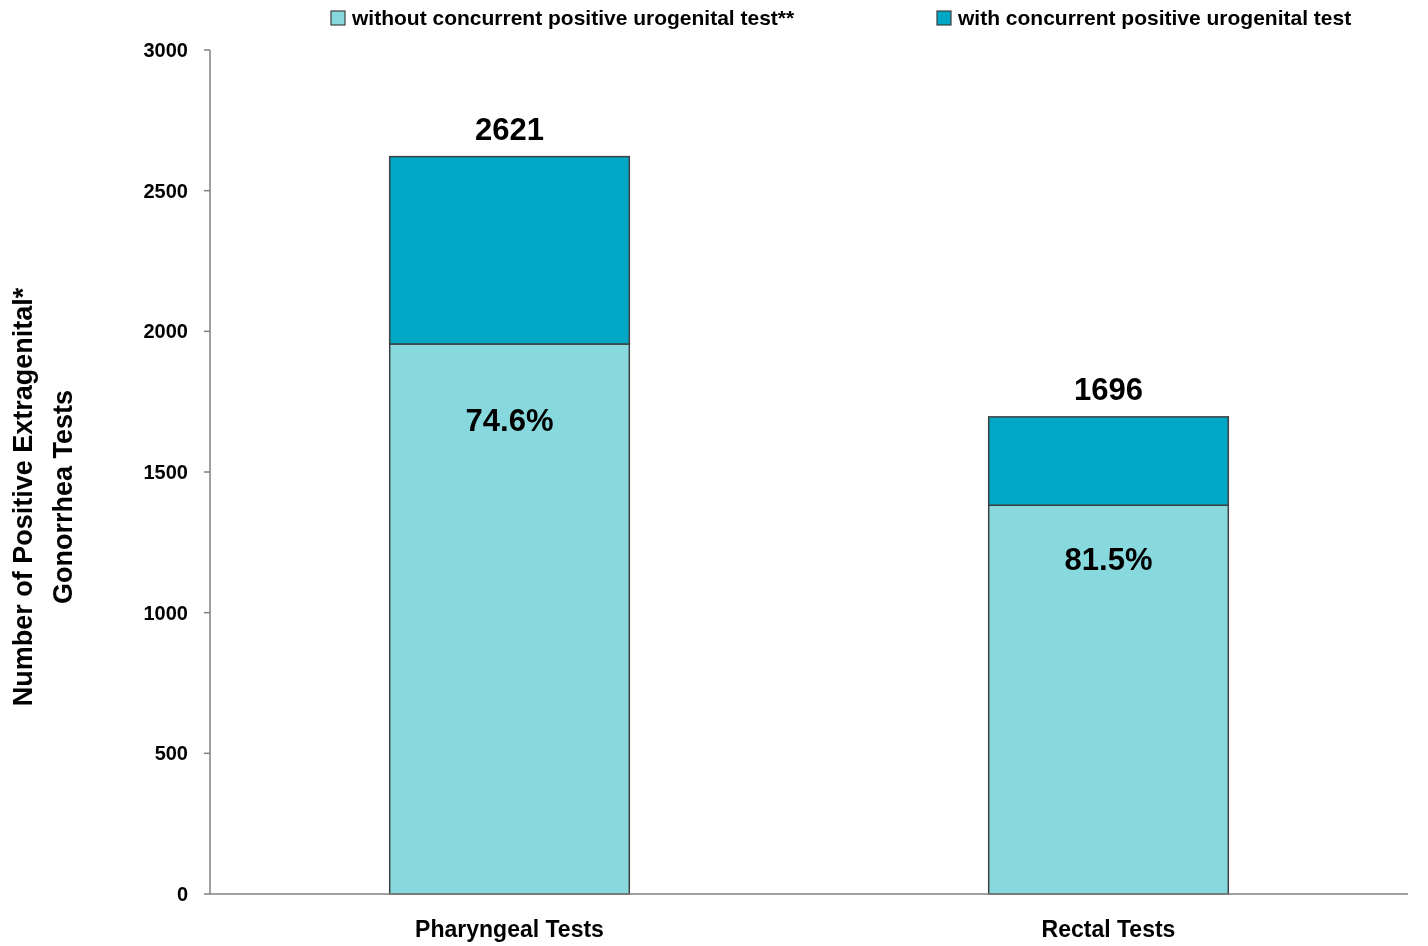 Image resolution: width=1428 pixels, height=946 pixels. Describe the element at coordinates (165, 50) in the screenshot. I see `y-tick-label: 3000` at that location.